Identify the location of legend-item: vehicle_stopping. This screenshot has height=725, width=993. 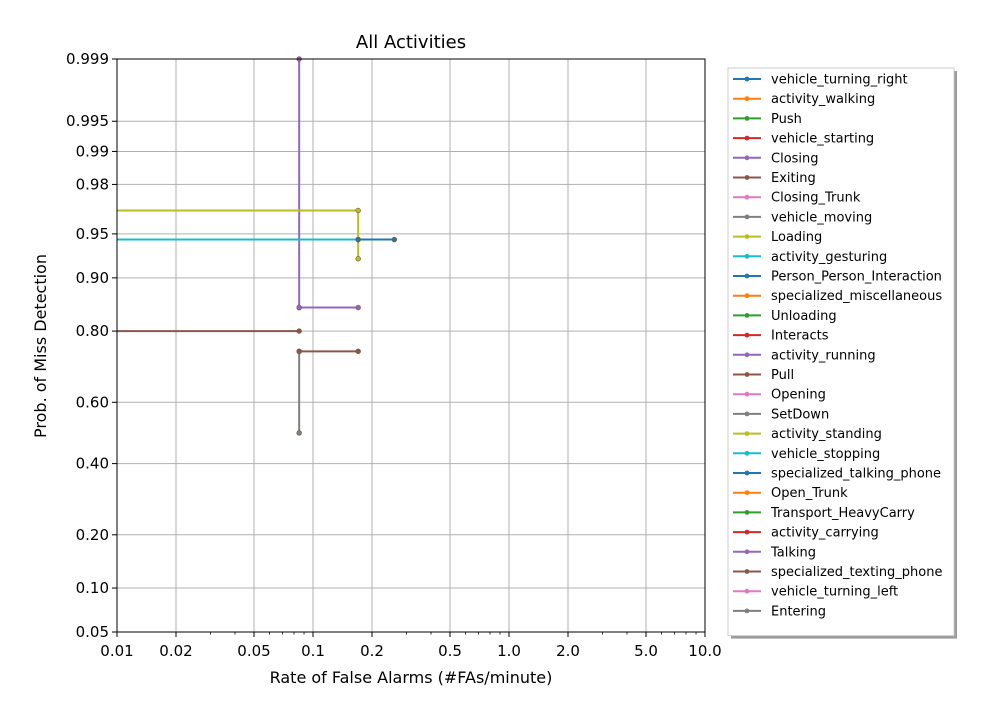
(806, 454).